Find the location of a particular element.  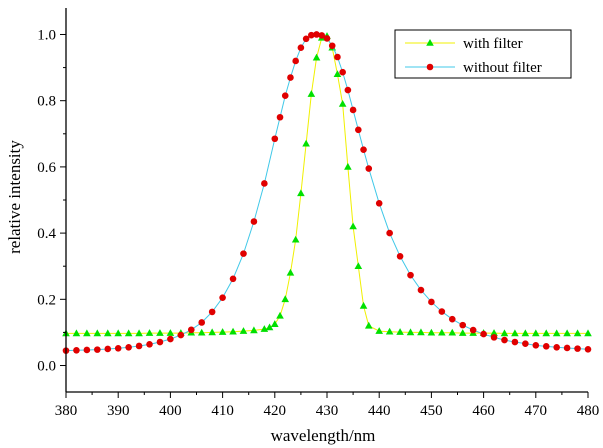

legend: with filter without filter is located at coordinates (483, 54).